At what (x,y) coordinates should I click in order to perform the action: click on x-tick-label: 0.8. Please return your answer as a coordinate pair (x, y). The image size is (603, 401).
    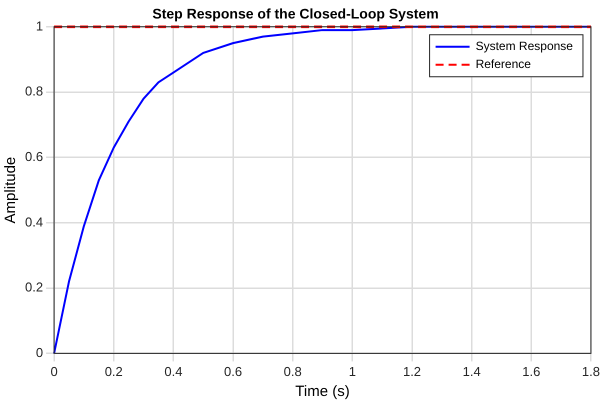
    Looking at the image, I should click on (293, 371).